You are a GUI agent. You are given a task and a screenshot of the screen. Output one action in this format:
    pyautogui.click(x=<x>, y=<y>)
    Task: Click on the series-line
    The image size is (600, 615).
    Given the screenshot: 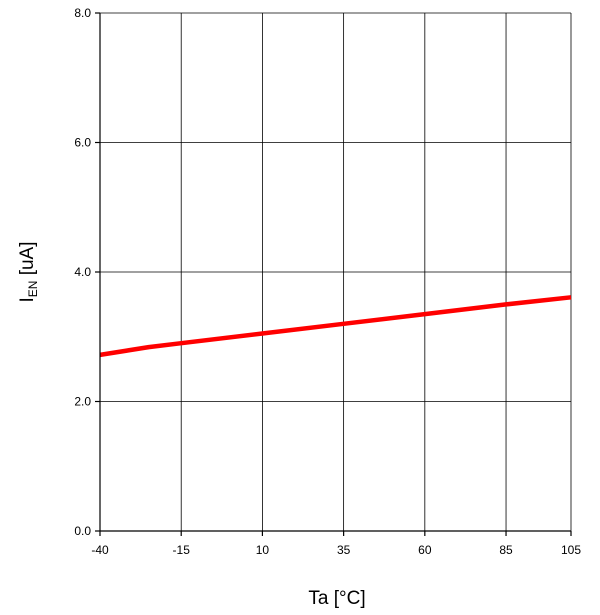 What is the action you would take?
    pyautogui.click(x=335, y=326)
    